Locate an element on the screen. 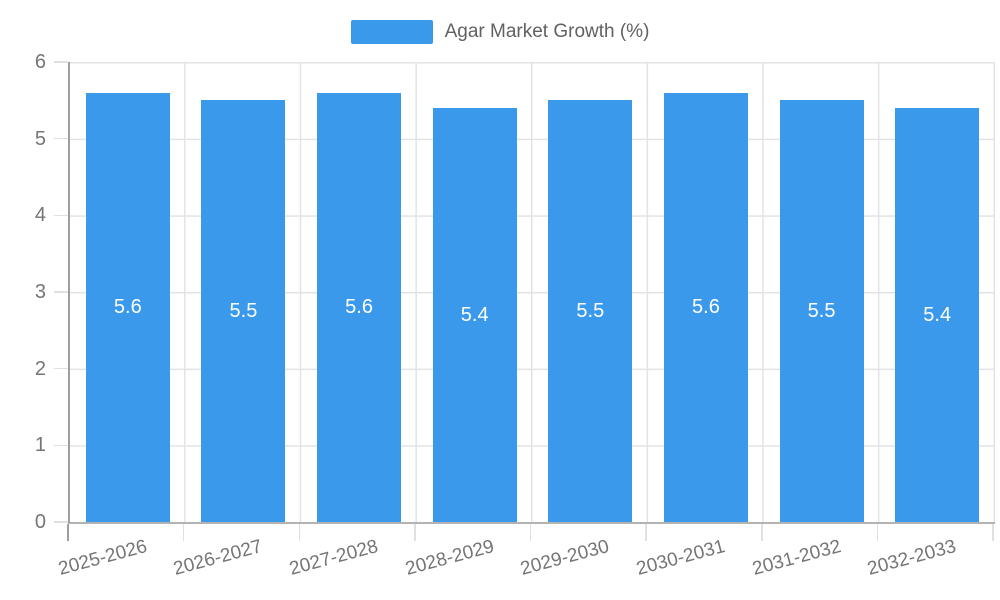 Image resolution: width=1000 pixels, height=600 pixels. bar-2031-2032: 5.5 is located at coordinates (821, 311).